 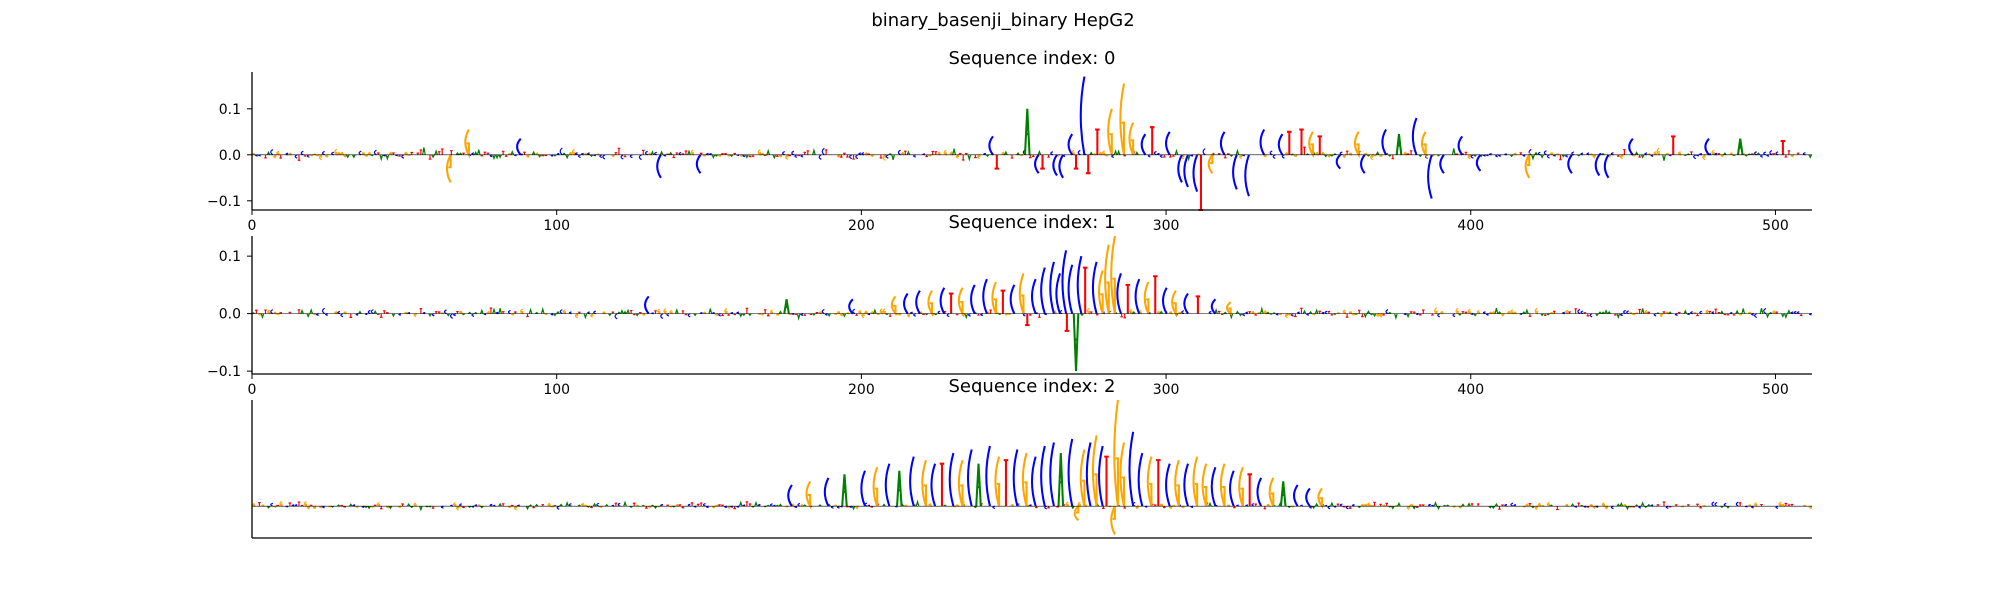 I want to click on y-tick-label: 0.1, so click(x=230, y=257).